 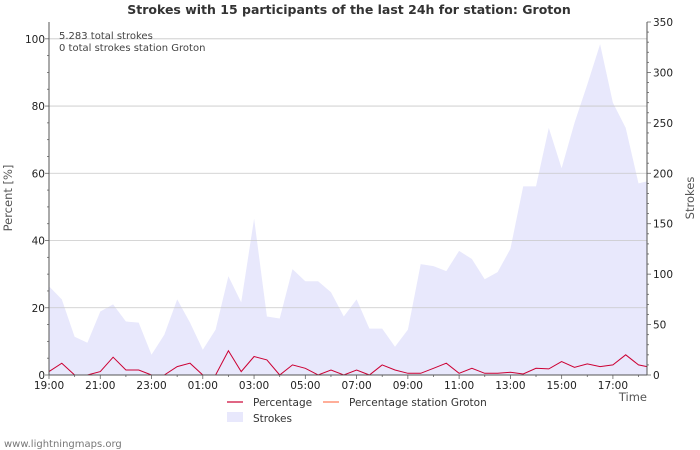 I want to click on legend-label-percentage-station: Percentage station Groton, so click(x=418, y=403).